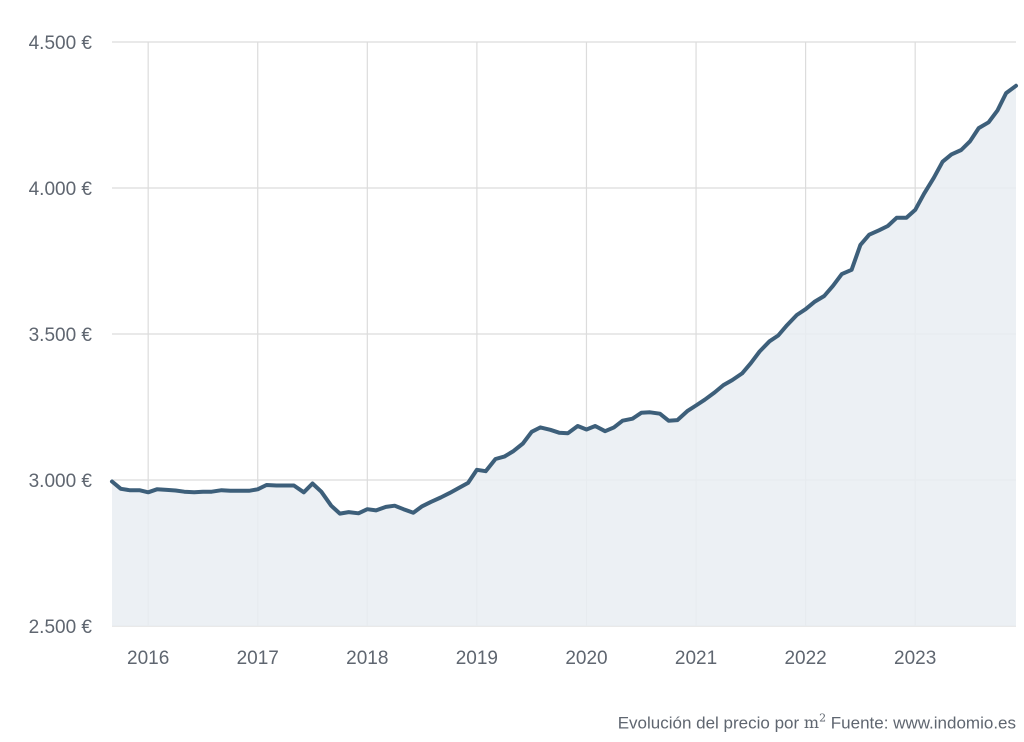 This screenshot has width=1024, height=742. I want to click on caption-unit-exponent: 2, so click(823, 718).